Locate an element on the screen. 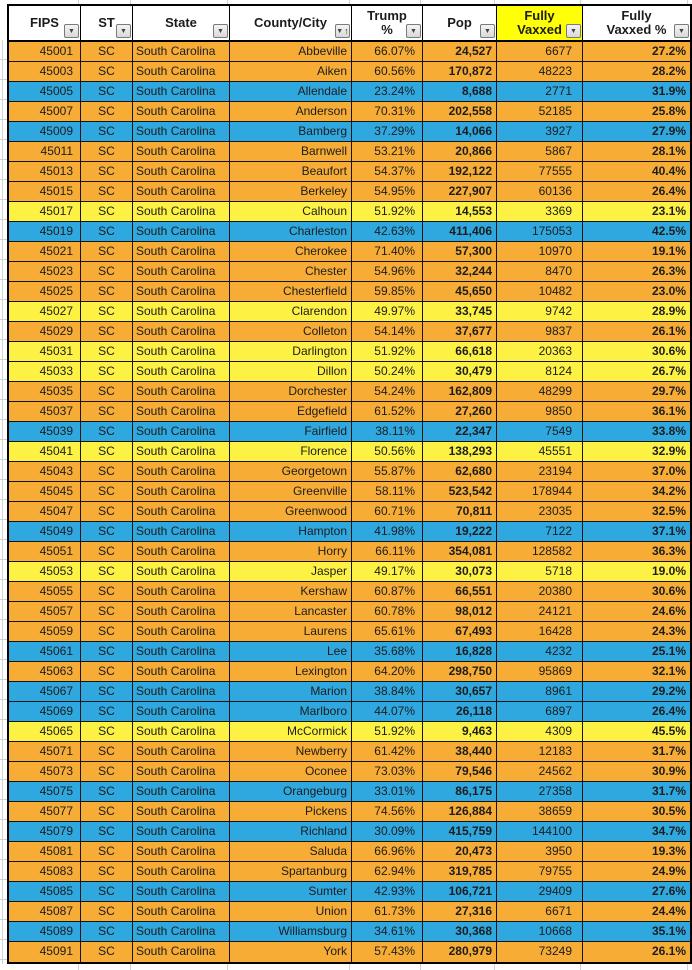  cell-county: Charleston is located at coordinates (291, 231).